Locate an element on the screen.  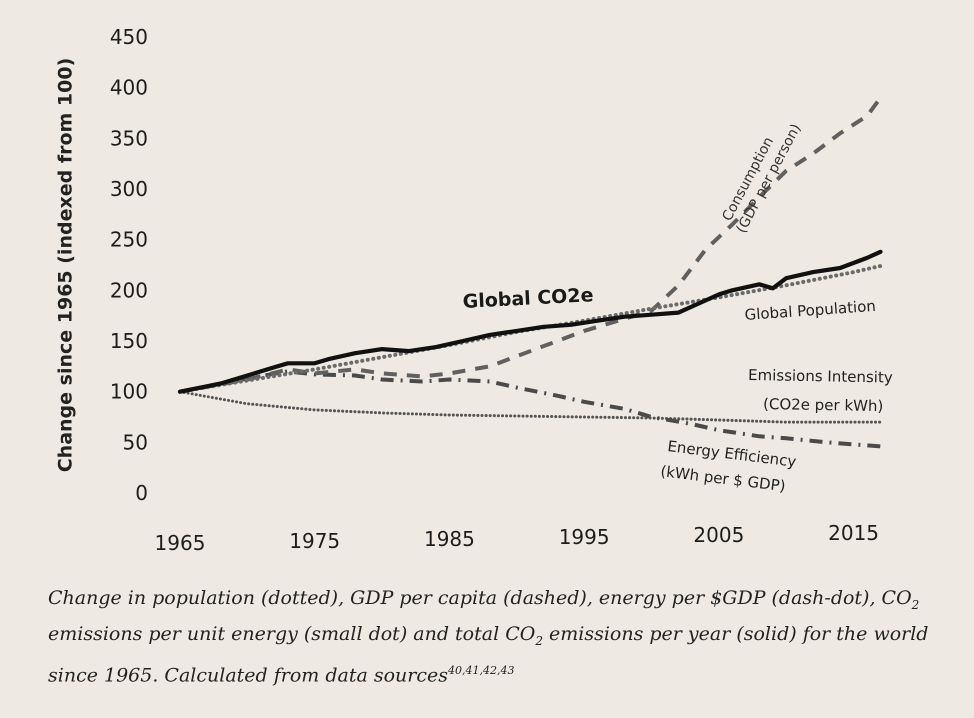
caption-refs: 40,41,42,43 is located at coordinates (481, 670).